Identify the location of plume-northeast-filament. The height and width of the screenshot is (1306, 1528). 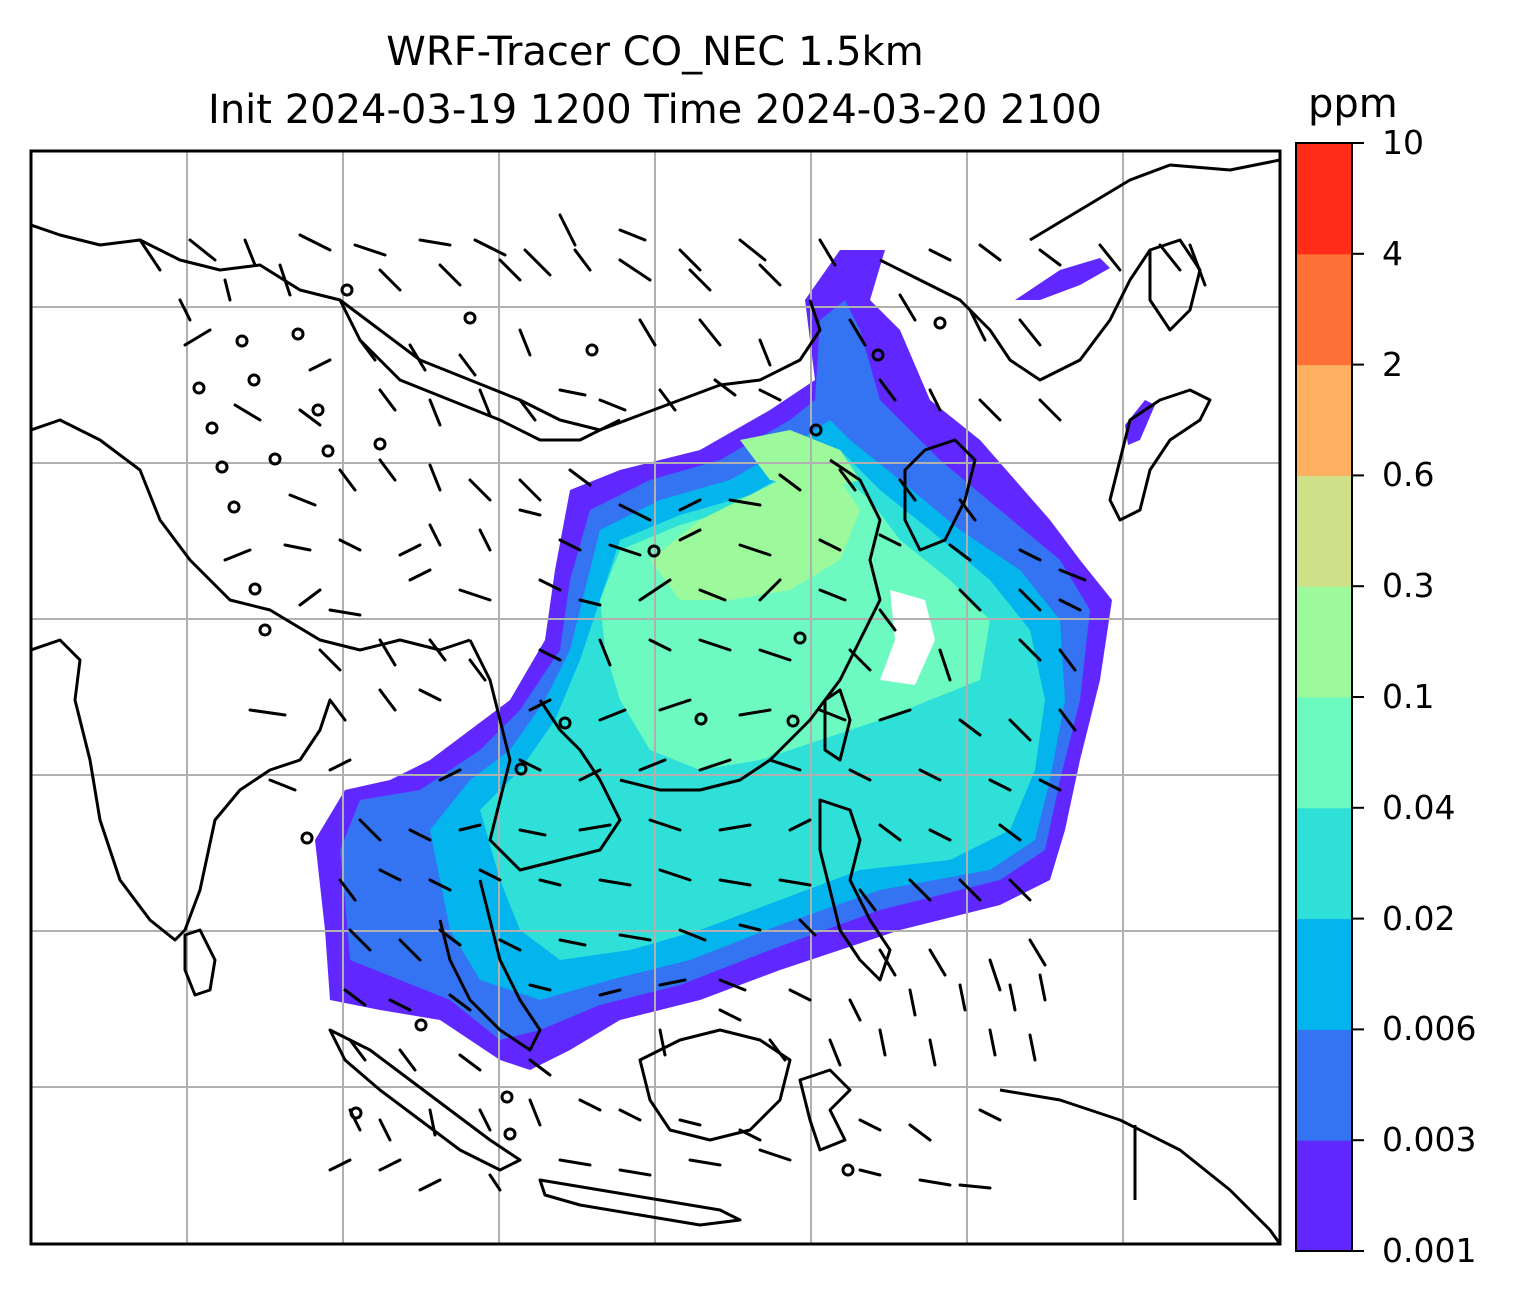
(1062, 279).